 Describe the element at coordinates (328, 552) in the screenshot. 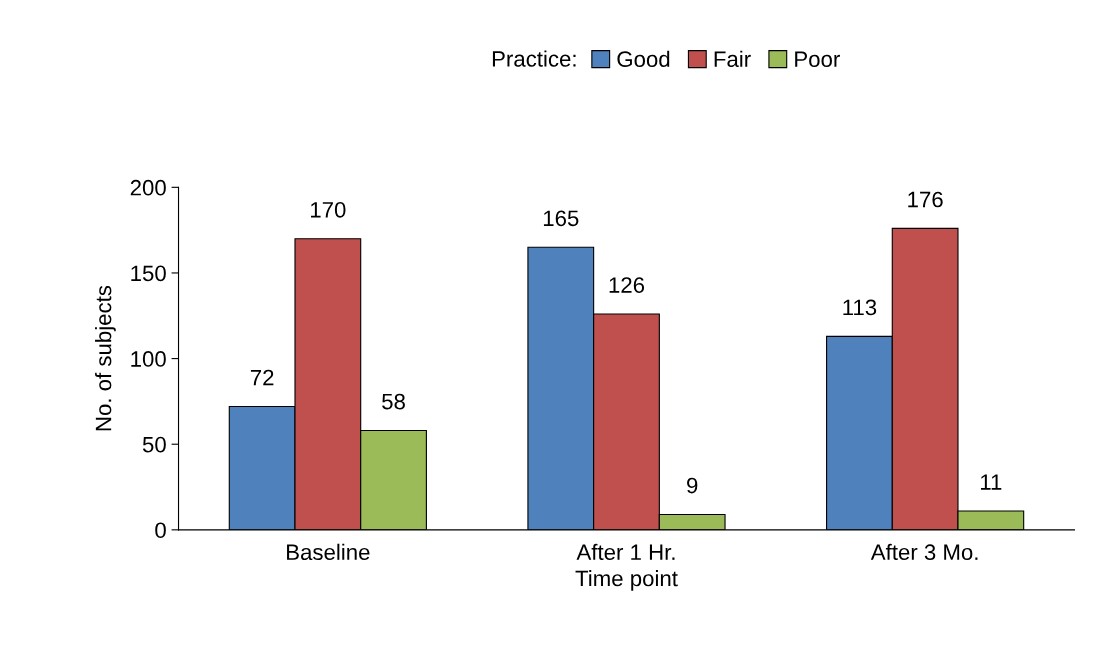

I see `x-tick-label: Baseline` at that location.